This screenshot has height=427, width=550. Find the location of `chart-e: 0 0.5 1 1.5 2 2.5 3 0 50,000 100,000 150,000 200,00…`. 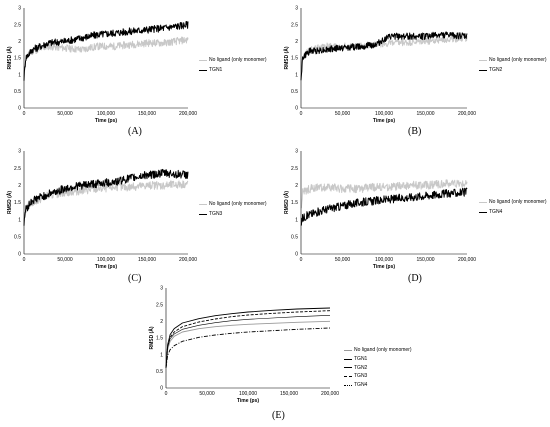

chart-e: 0 0.5 1 1.5 2 2.5 3 0 50,000 100,000 150,000 200,00… is located at coordinates (243, 345).